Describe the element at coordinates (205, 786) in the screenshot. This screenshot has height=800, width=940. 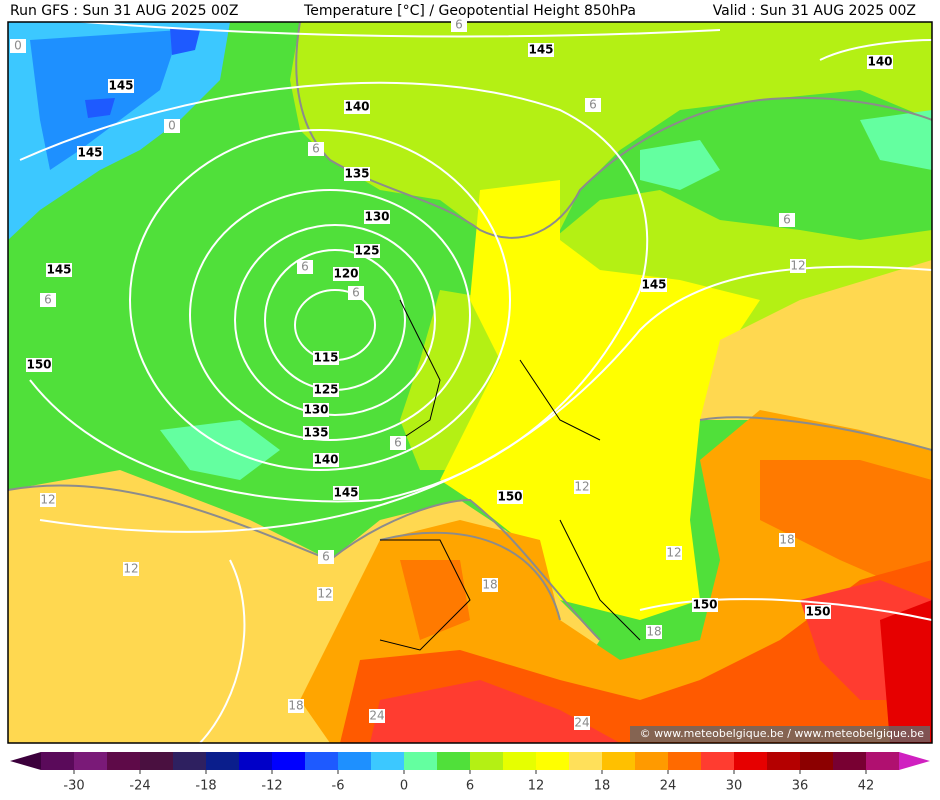
I see `colorbar-tick-label: -18` at that location.